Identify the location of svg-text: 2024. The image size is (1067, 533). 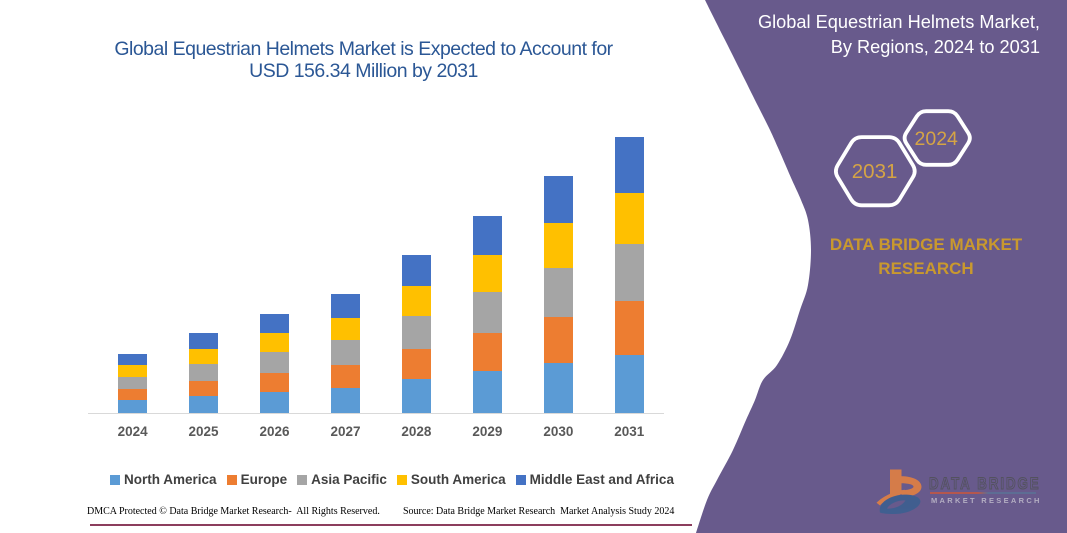
(937, 139).